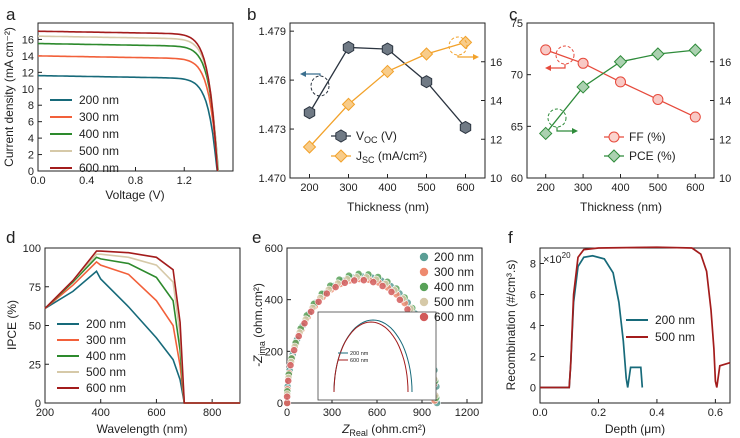 The image size is (740, 438). What do you see at coordinates (496, 102) in the screenshot?
I see `b-right-ytick-label-14: 14` at bounding box center [496, 102].